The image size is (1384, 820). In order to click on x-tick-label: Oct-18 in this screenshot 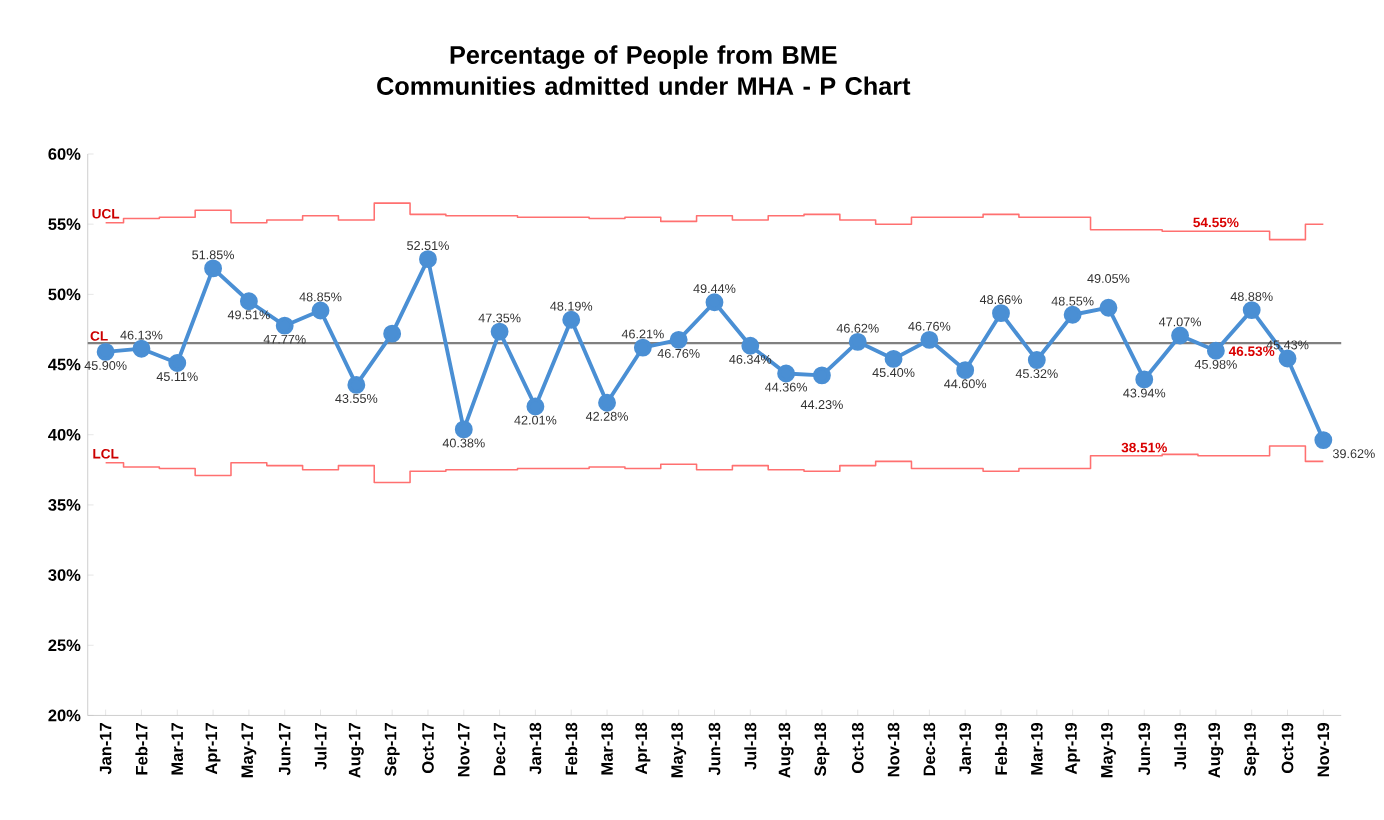, I will do `click(857, 747)`.